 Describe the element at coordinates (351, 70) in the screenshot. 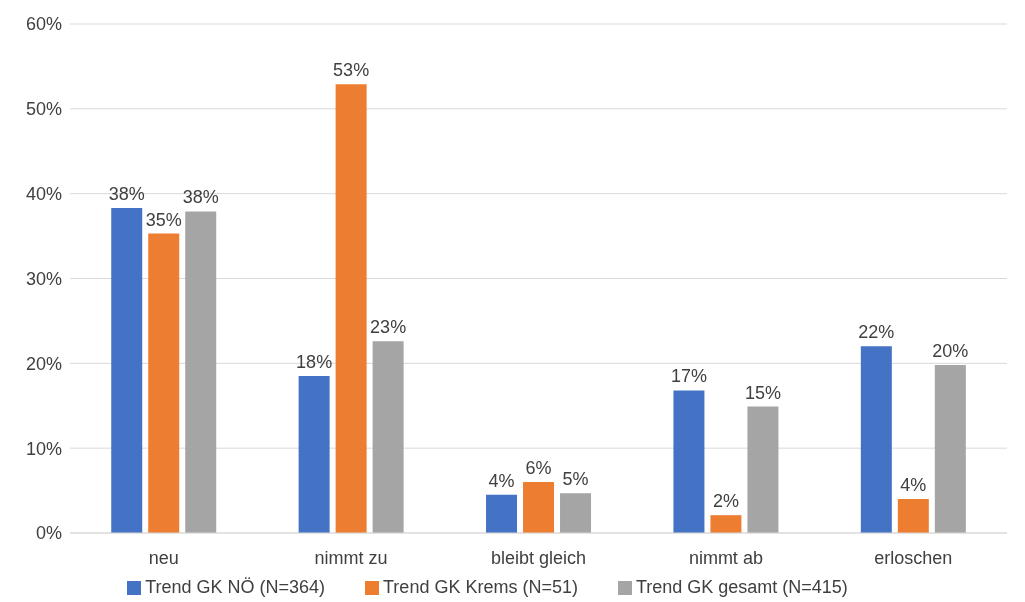

I see `data-label: 53%` at that location.